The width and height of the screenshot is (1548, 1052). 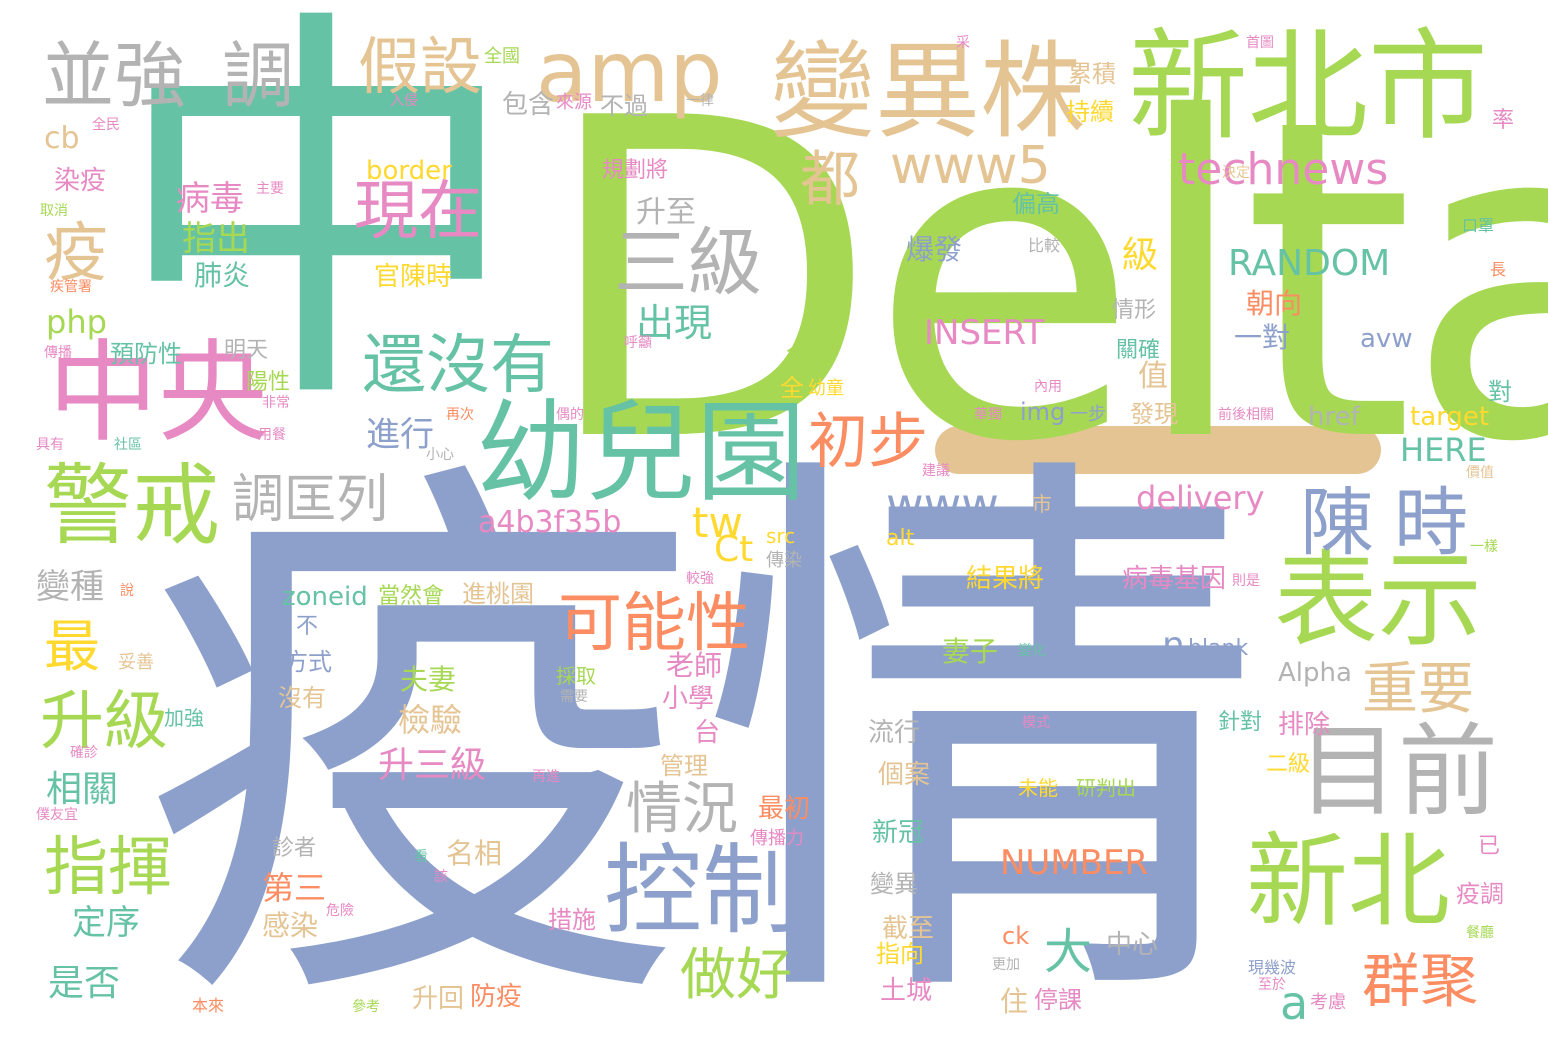 I want to click on word: href, so click(x=1334, y=417).